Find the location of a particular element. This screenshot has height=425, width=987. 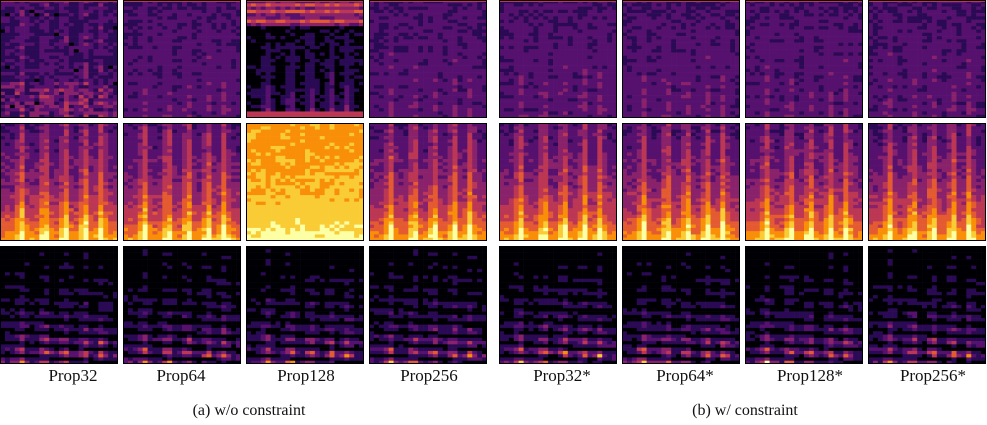

group-caption-without-constraint: (a) w/o constraint is located at coordinates (249, 411).